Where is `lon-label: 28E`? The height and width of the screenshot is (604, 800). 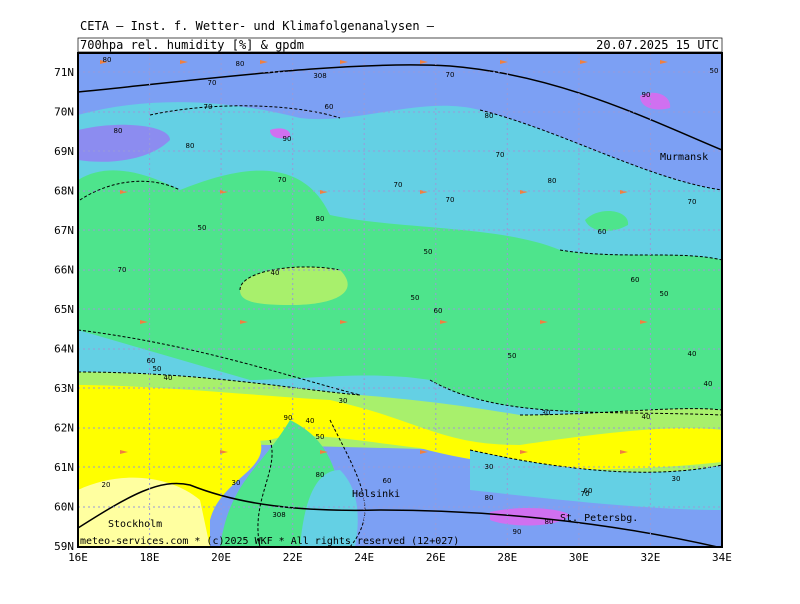 lon-label: 28E is located at coordinates (507, 557).